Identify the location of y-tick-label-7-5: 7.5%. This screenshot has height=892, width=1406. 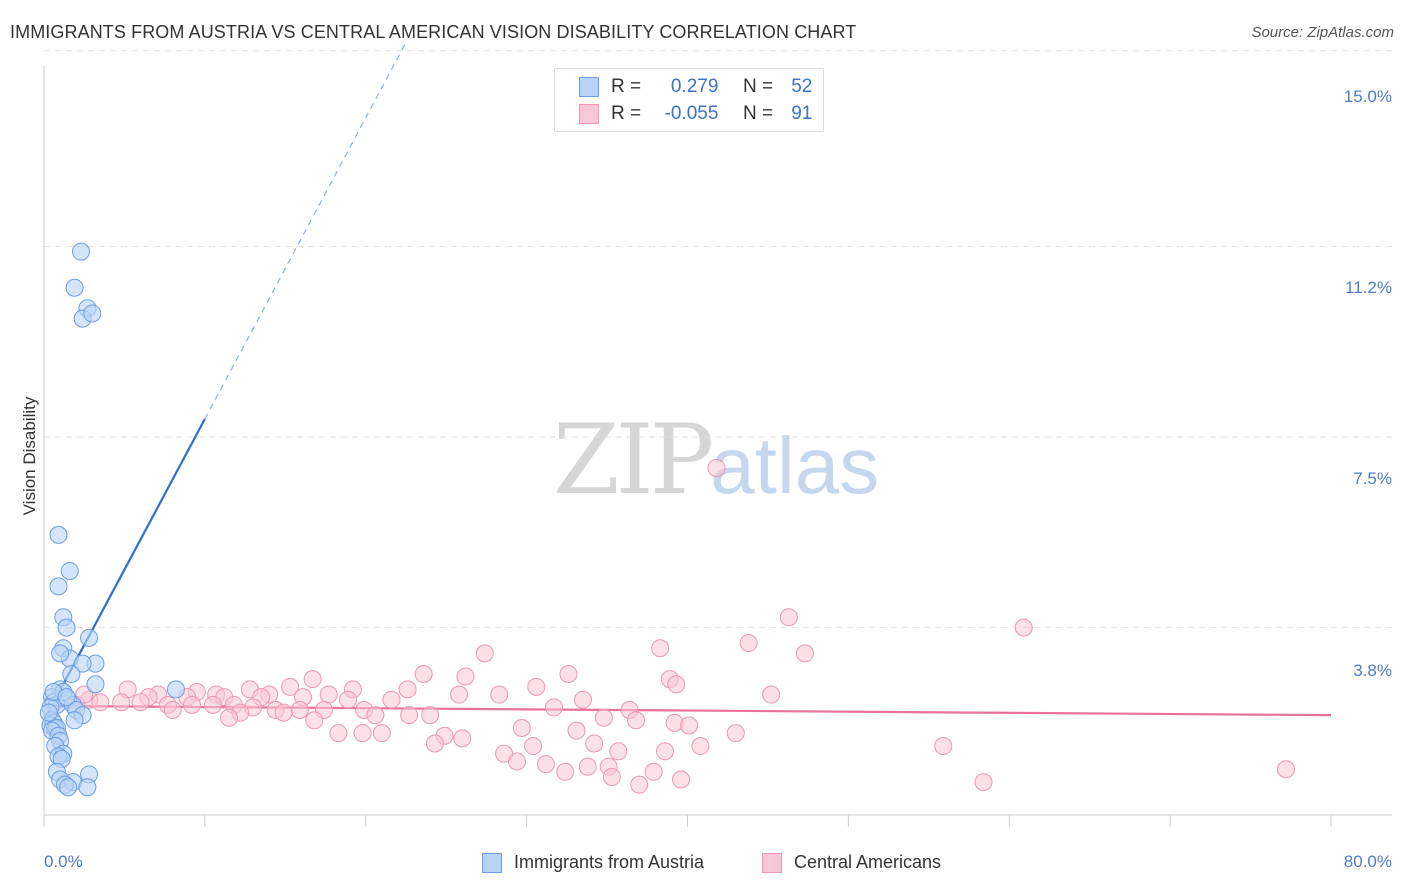
(1372, 478).